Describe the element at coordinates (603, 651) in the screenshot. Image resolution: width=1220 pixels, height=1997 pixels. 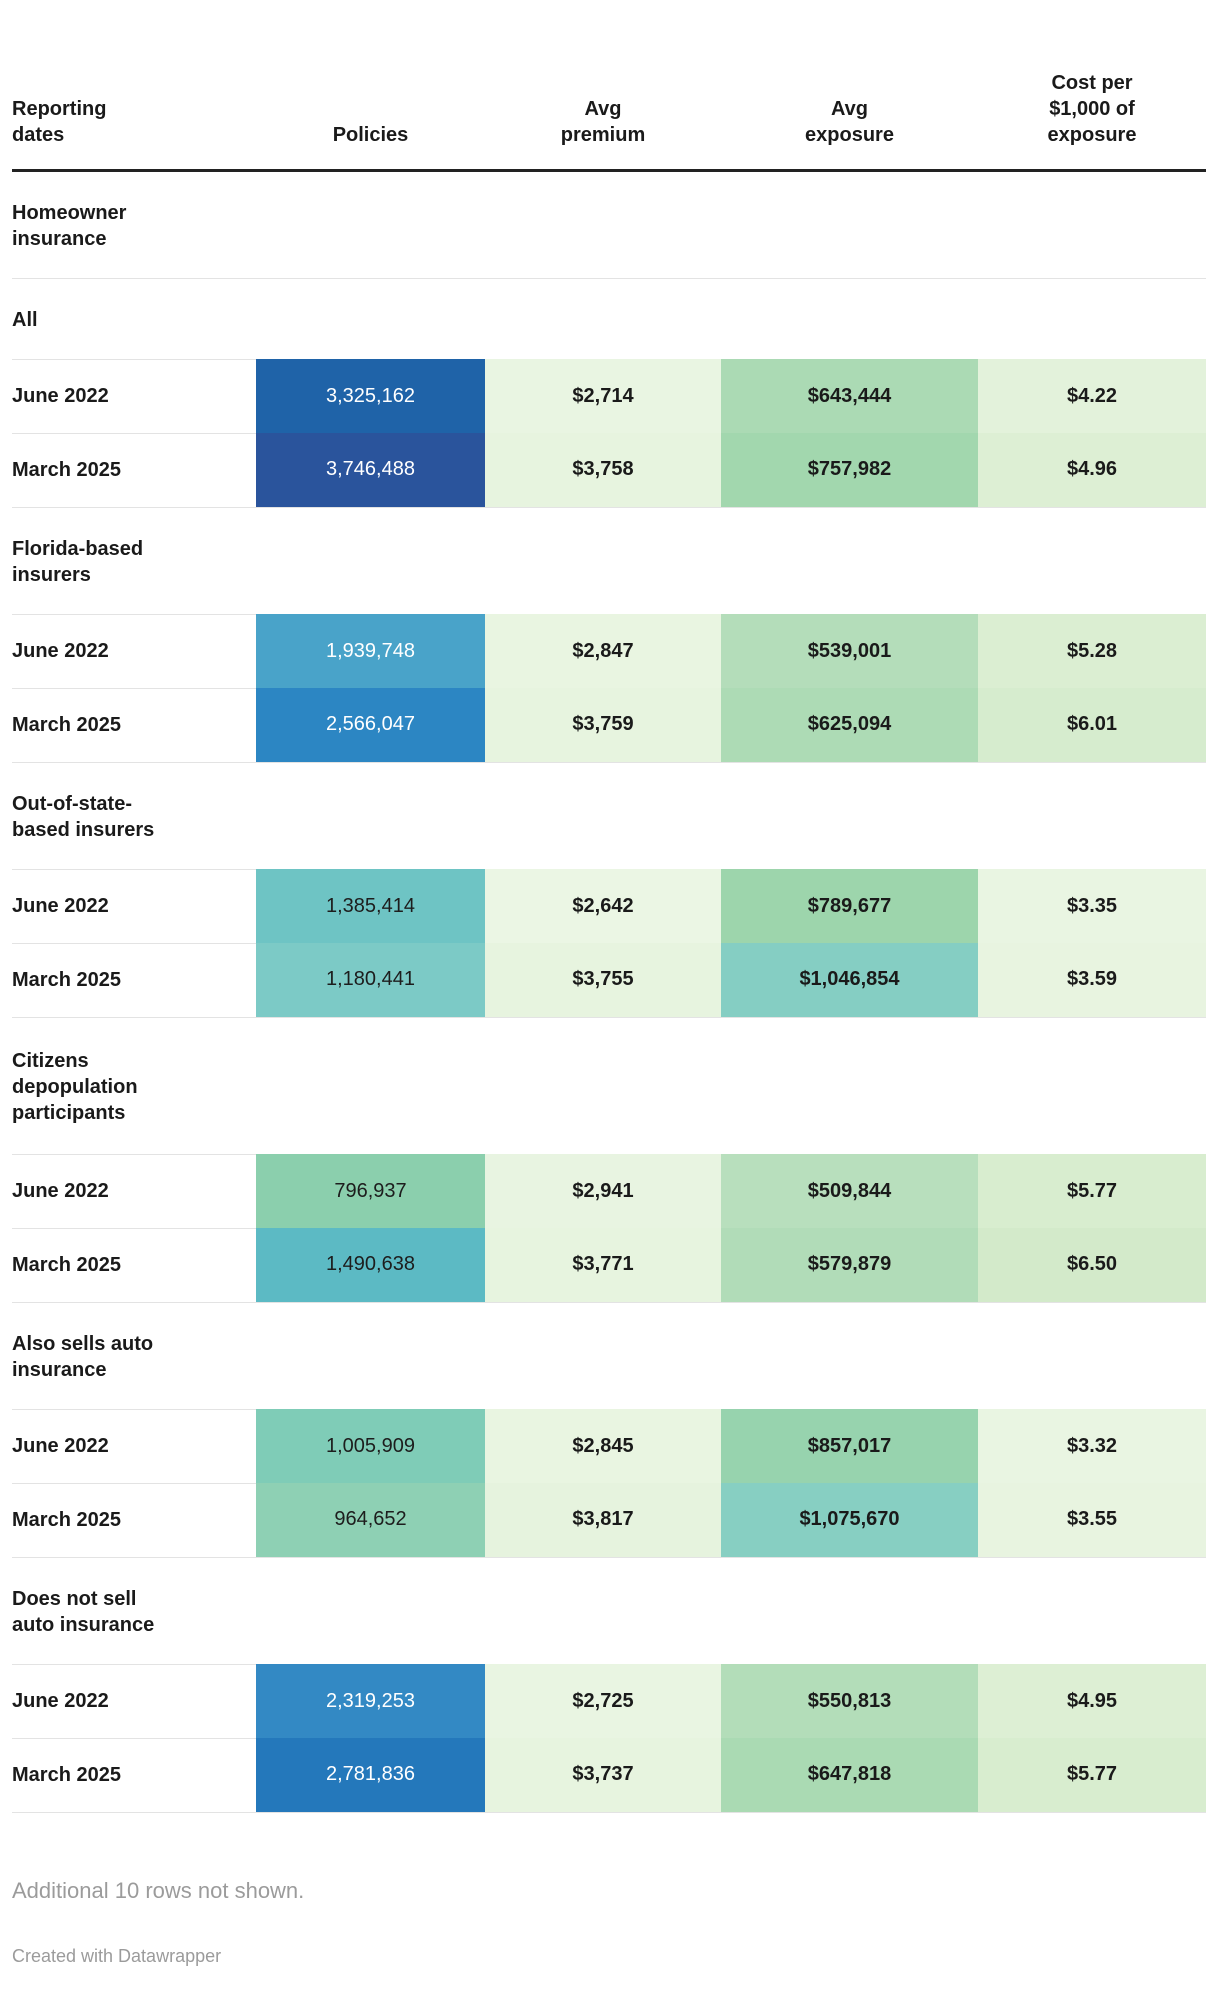
I see `cell-avg-premium: $2,847` at that location.